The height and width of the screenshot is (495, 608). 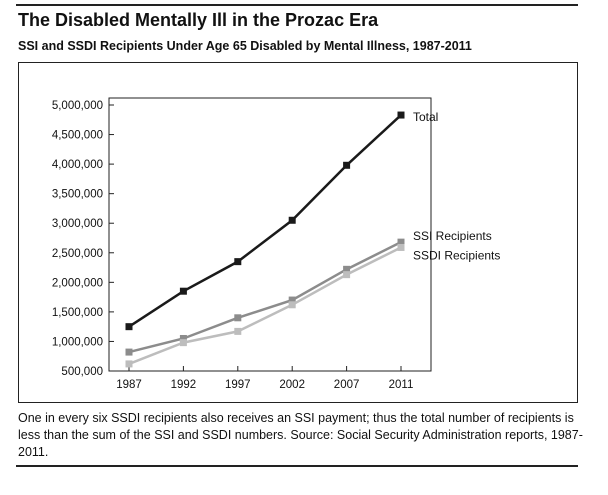 I want to click on y-tick-label: 4,500,000, so click(x=77, y=136).